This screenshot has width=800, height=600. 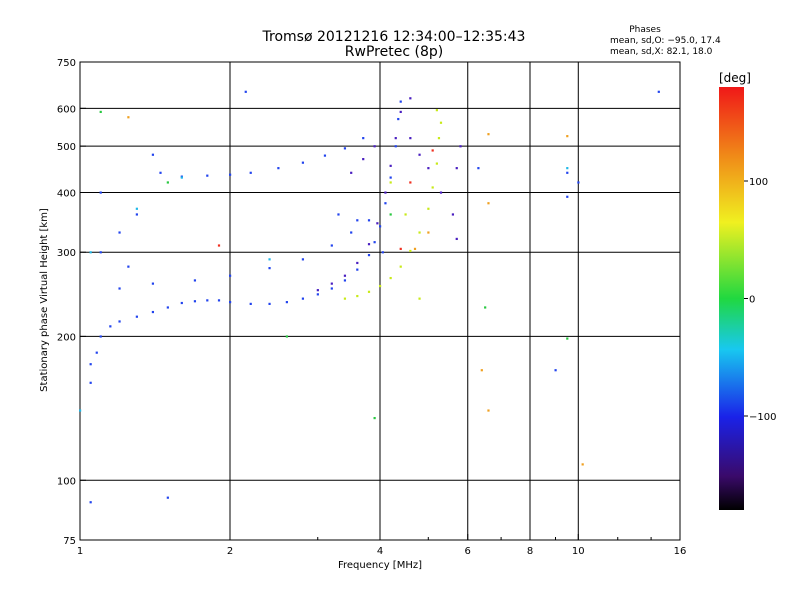 I want to click on x-tick-label: 2, so click(x=230, y=551).